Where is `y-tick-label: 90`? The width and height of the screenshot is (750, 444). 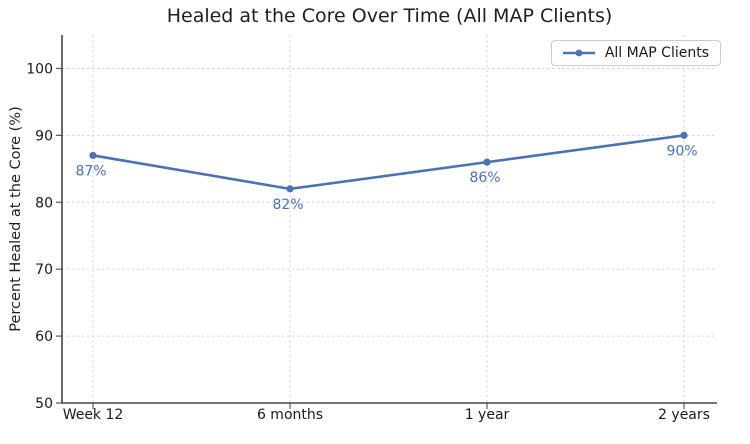
y-tick-label: 90 is located at coordinates (44, 136).